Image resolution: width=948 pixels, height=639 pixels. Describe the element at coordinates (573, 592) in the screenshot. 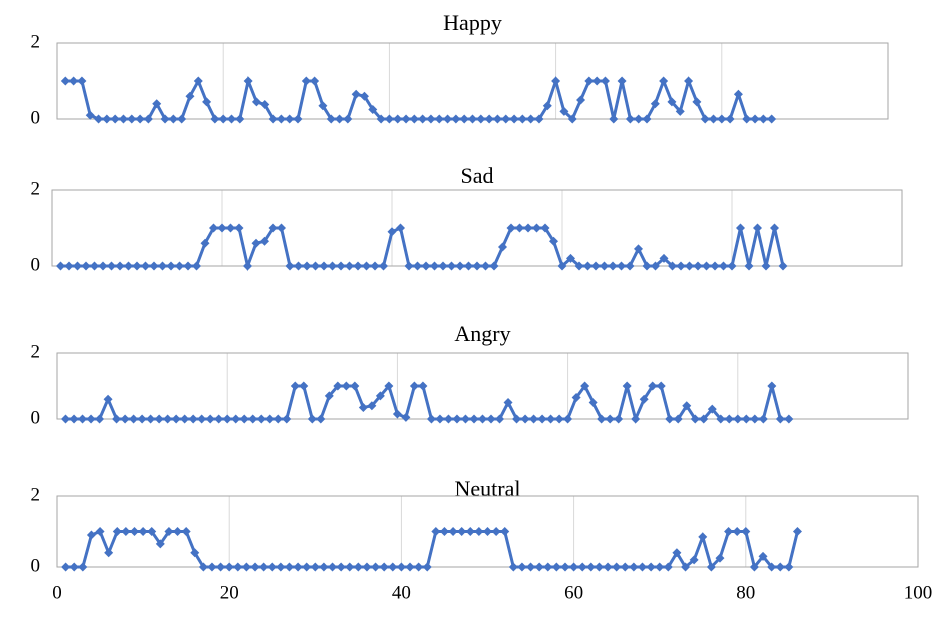

I see `x-tick-label: 60` at that location.